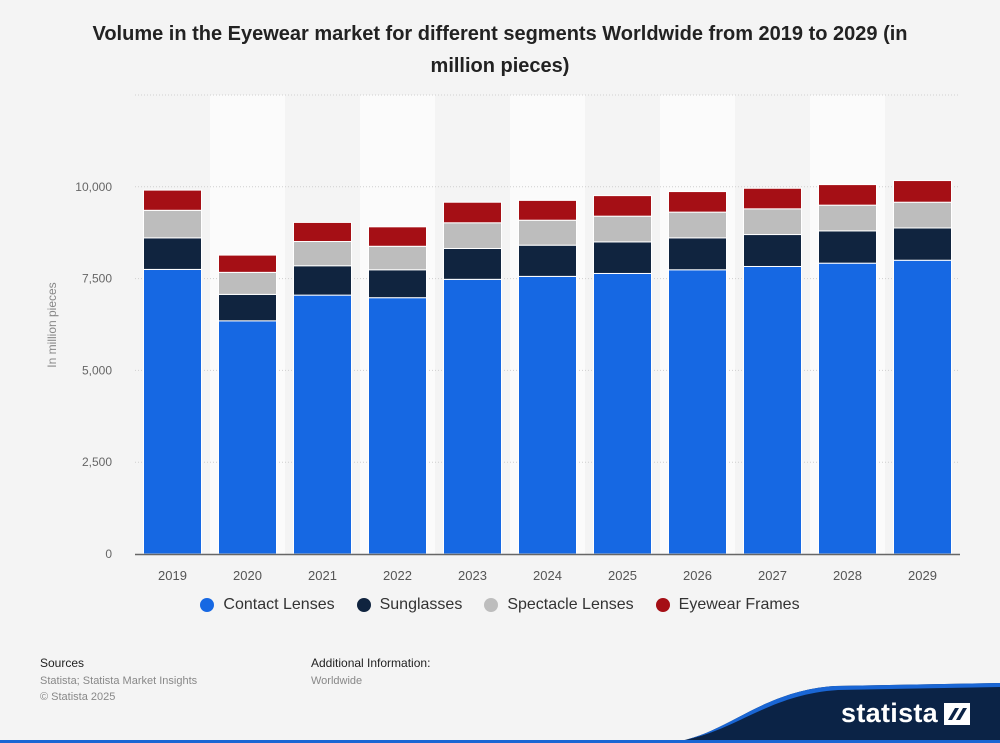 The height and width of the screenshot is (743, 1000). I want to click on legend-item: Sunglasses, so click(409, 605).